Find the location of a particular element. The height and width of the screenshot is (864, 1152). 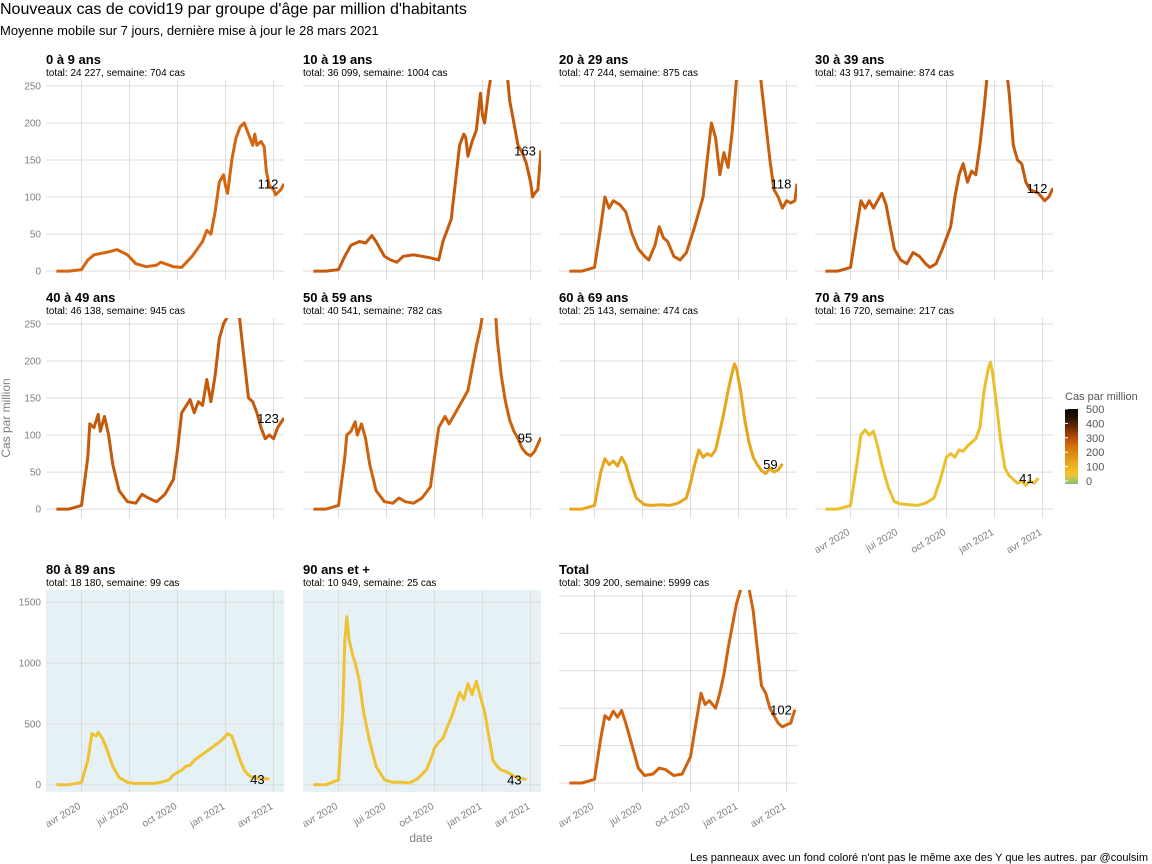

legend: Cas par million 0 100 200 300 400 500 is located at coordinates (1101, 439).